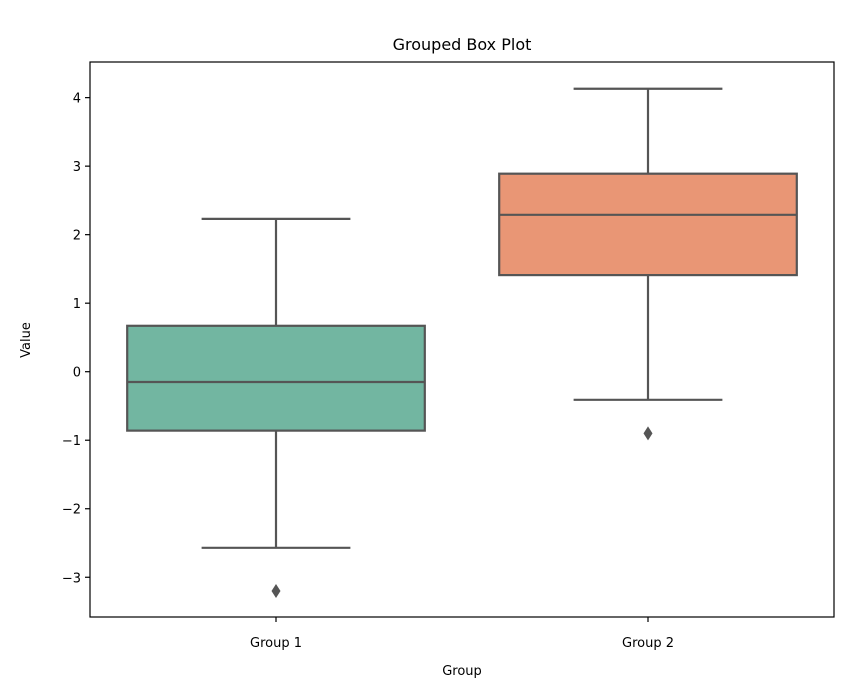  What do you see at coordinates (77, 167) in the screenshot?
I see `y-tick-label: 3` at bounding box center [77, 167].